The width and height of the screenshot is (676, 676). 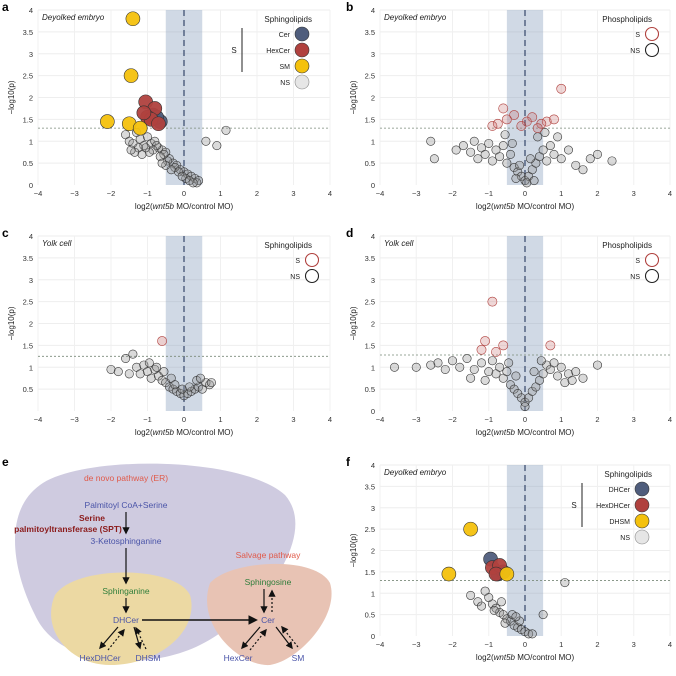 What do you see at coordinates (350, 233) in the screenshot?
I see `panel-label-d: d` at bounding box center [350, 233].